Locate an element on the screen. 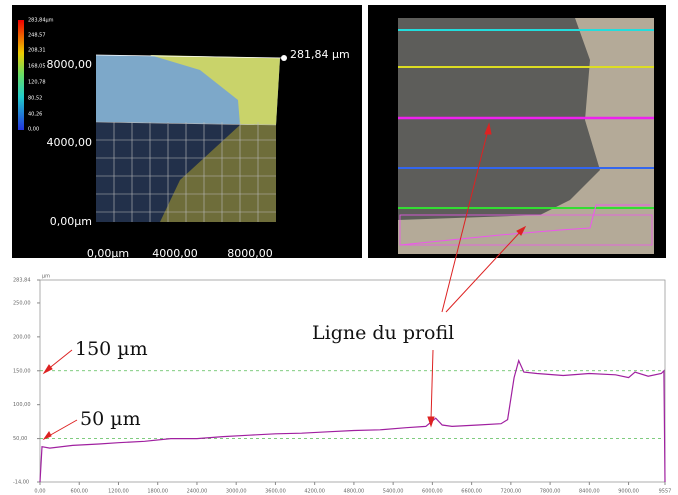 Image resolution: width=678 pixels, height=495 pixels. y-tick-label: 150,00 is located at coordinates (22, 371).